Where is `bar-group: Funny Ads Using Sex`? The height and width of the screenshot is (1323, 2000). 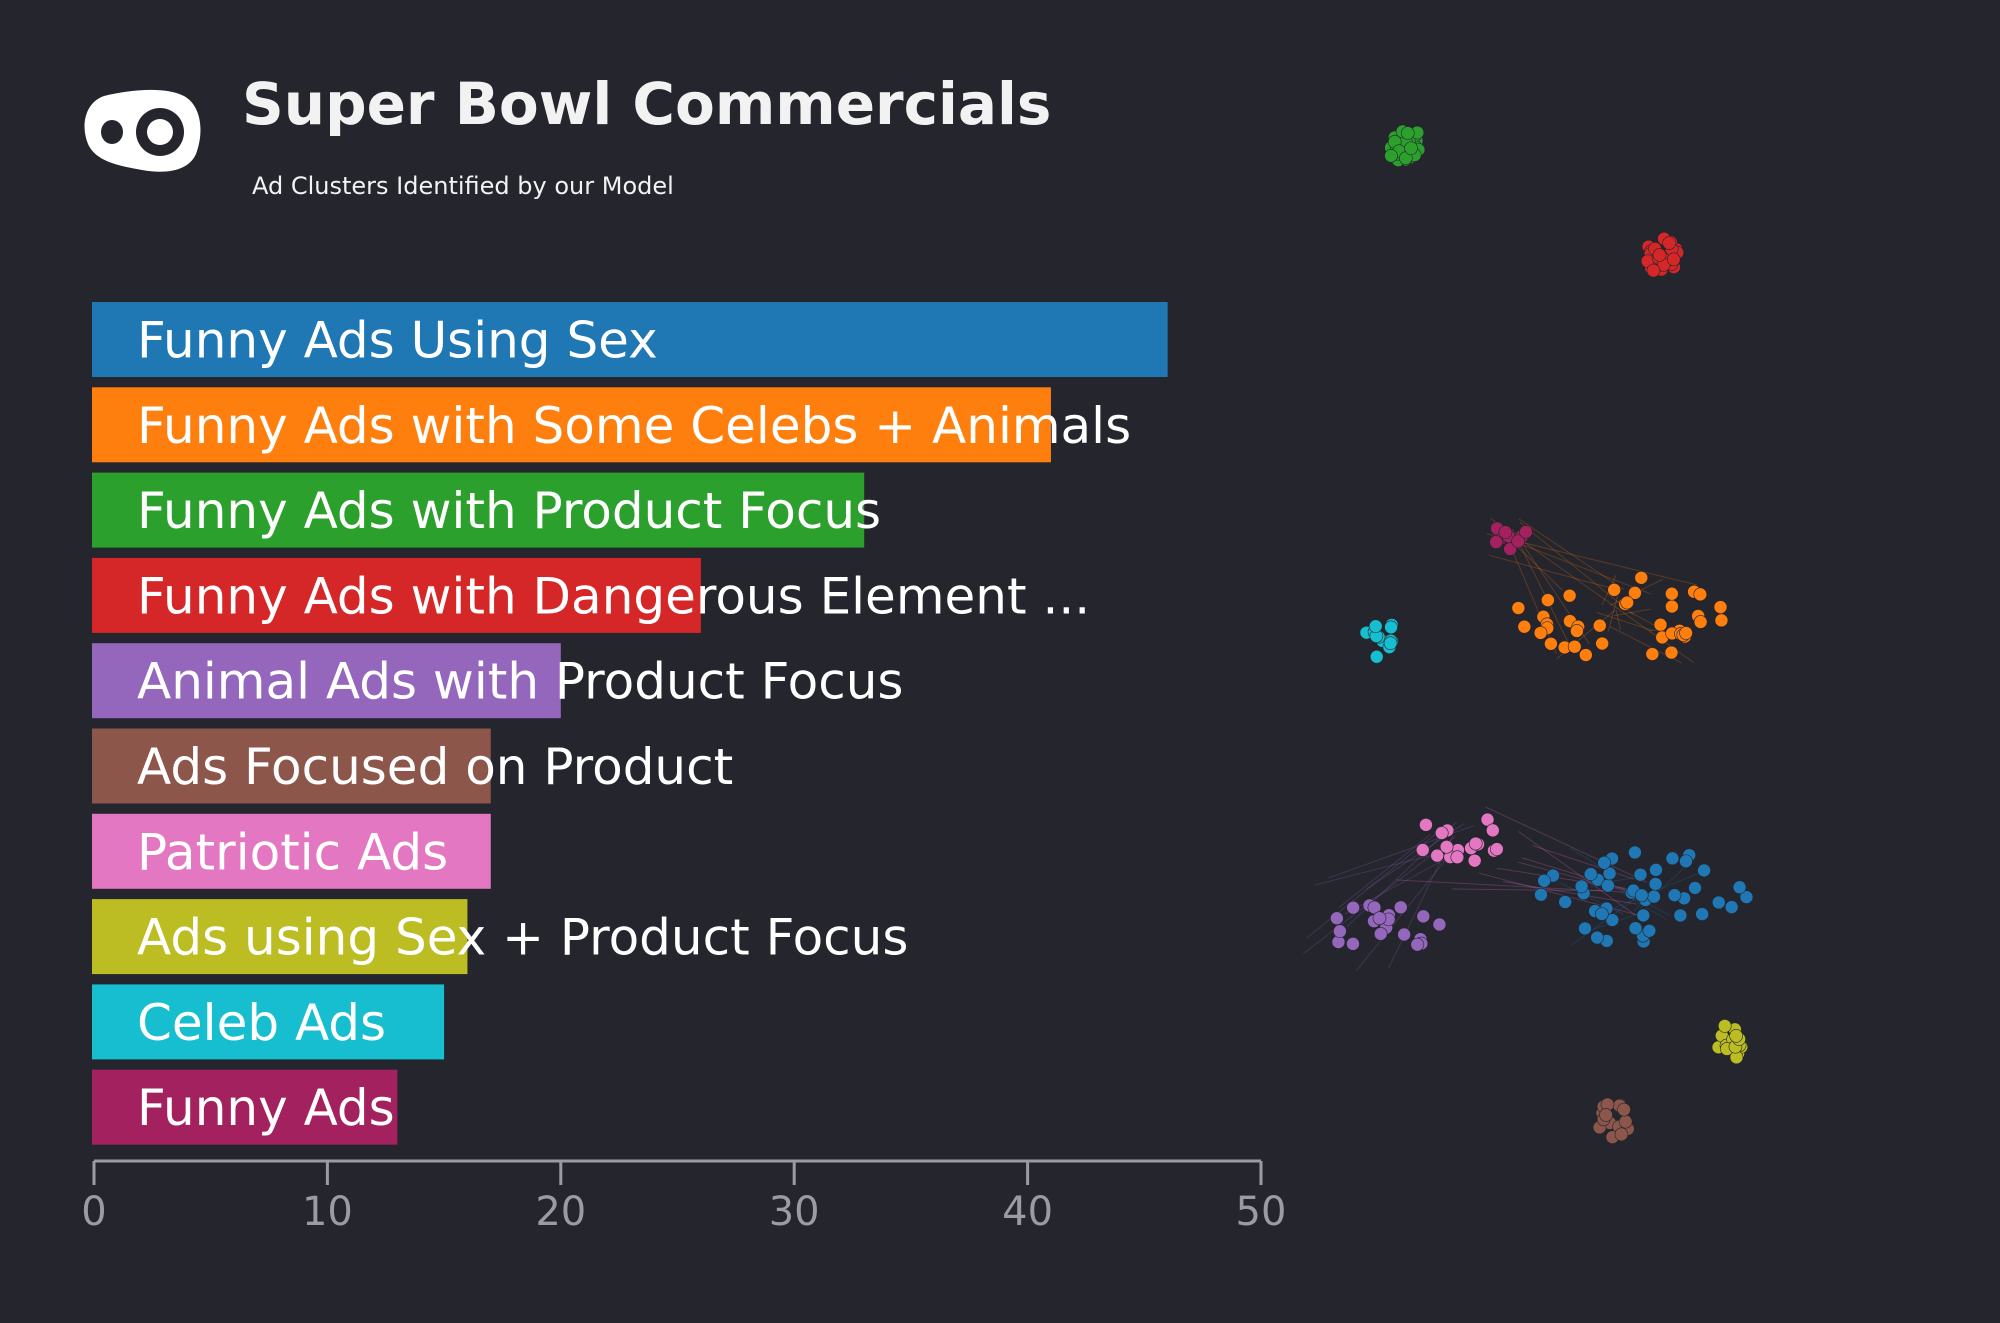 bar-group: Funny Ads Using Sex is located at coordinates (630, 339).